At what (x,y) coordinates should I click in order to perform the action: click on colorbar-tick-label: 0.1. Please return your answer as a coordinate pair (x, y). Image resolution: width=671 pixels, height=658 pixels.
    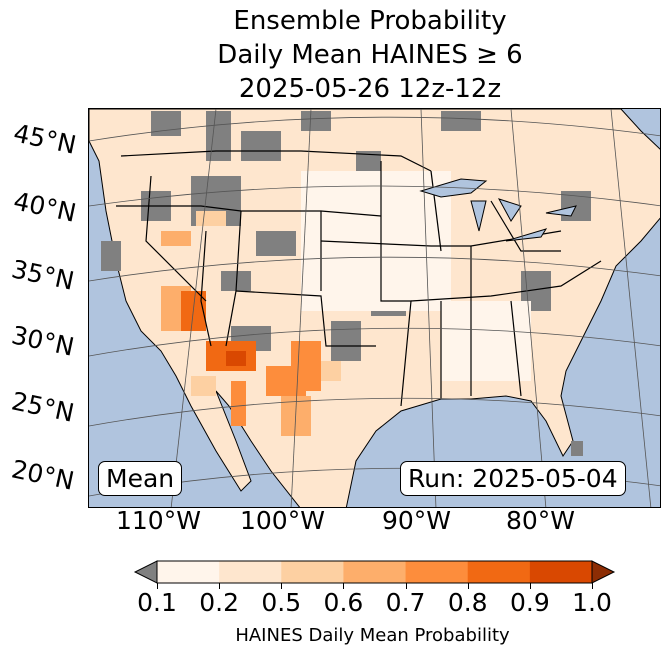
    Looking at the image, I should click on (157, 602).